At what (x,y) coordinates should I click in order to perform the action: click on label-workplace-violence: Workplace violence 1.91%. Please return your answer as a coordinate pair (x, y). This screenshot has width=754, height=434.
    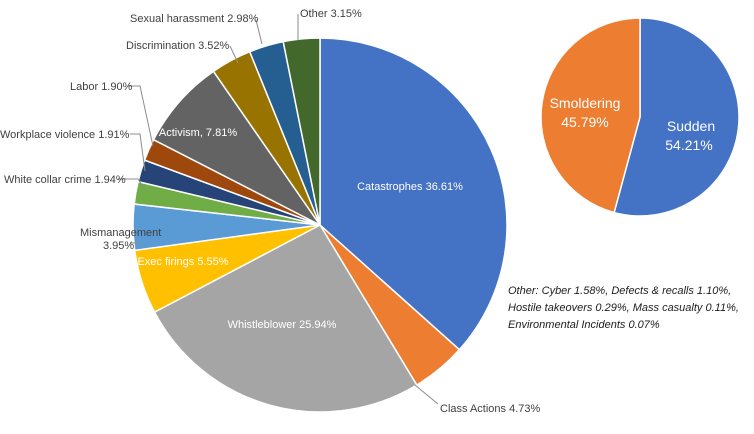
    Looking at the image, I should click on (65, 135).